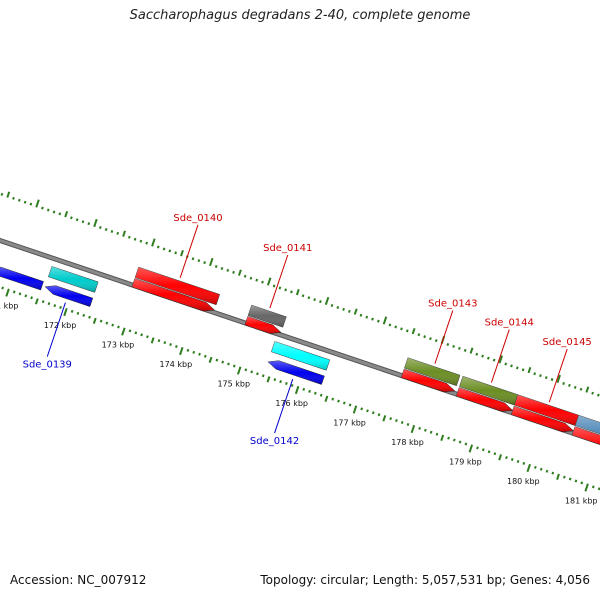 This screenshot has width=600, height=600. What do you see at coordinates (296, 372) in the screenshot?
I see `cds-feature-shading` at bounding box center [296, 372].